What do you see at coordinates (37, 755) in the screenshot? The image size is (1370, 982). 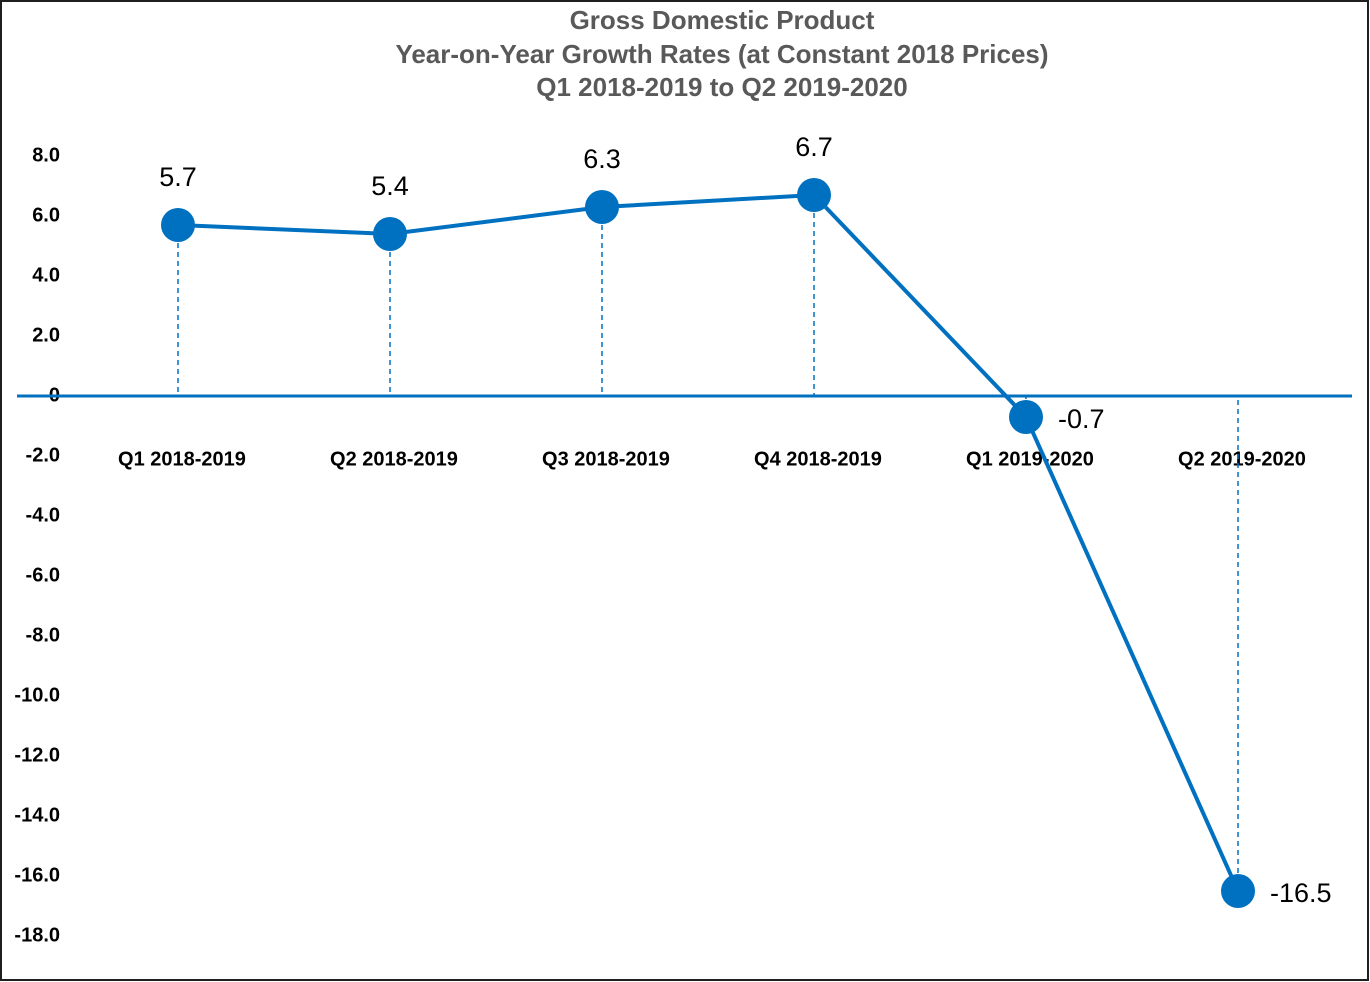 I see `y-tick-label: -12.0` at bounding box center [37, 755].